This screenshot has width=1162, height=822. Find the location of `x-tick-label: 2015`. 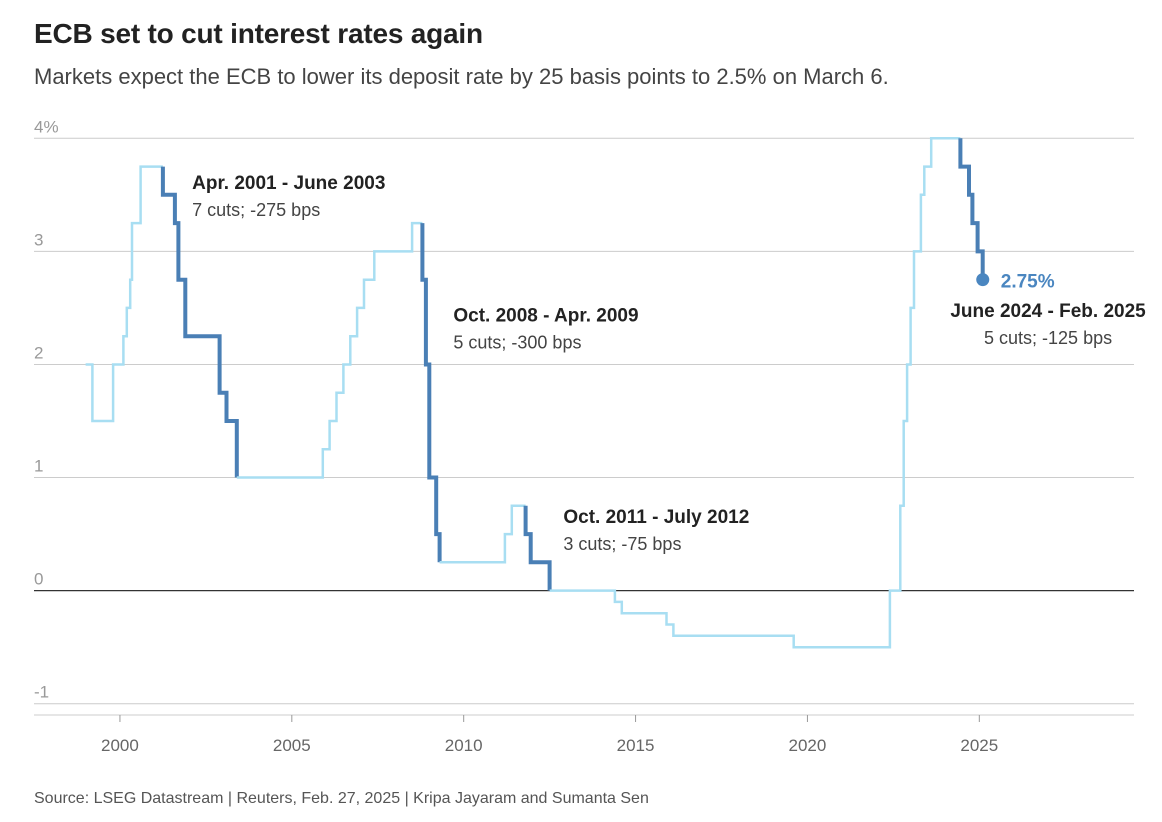

x-tick-label: 2015 is located at coordinates (636, 745).